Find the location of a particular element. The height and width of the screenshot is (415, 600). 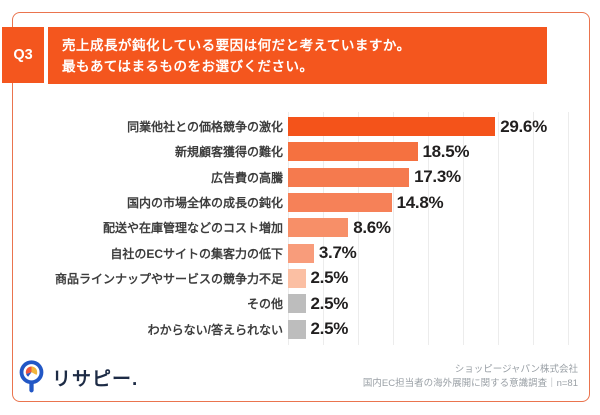

bar-wrap: 8.6% is located at coordinates (339, 228).